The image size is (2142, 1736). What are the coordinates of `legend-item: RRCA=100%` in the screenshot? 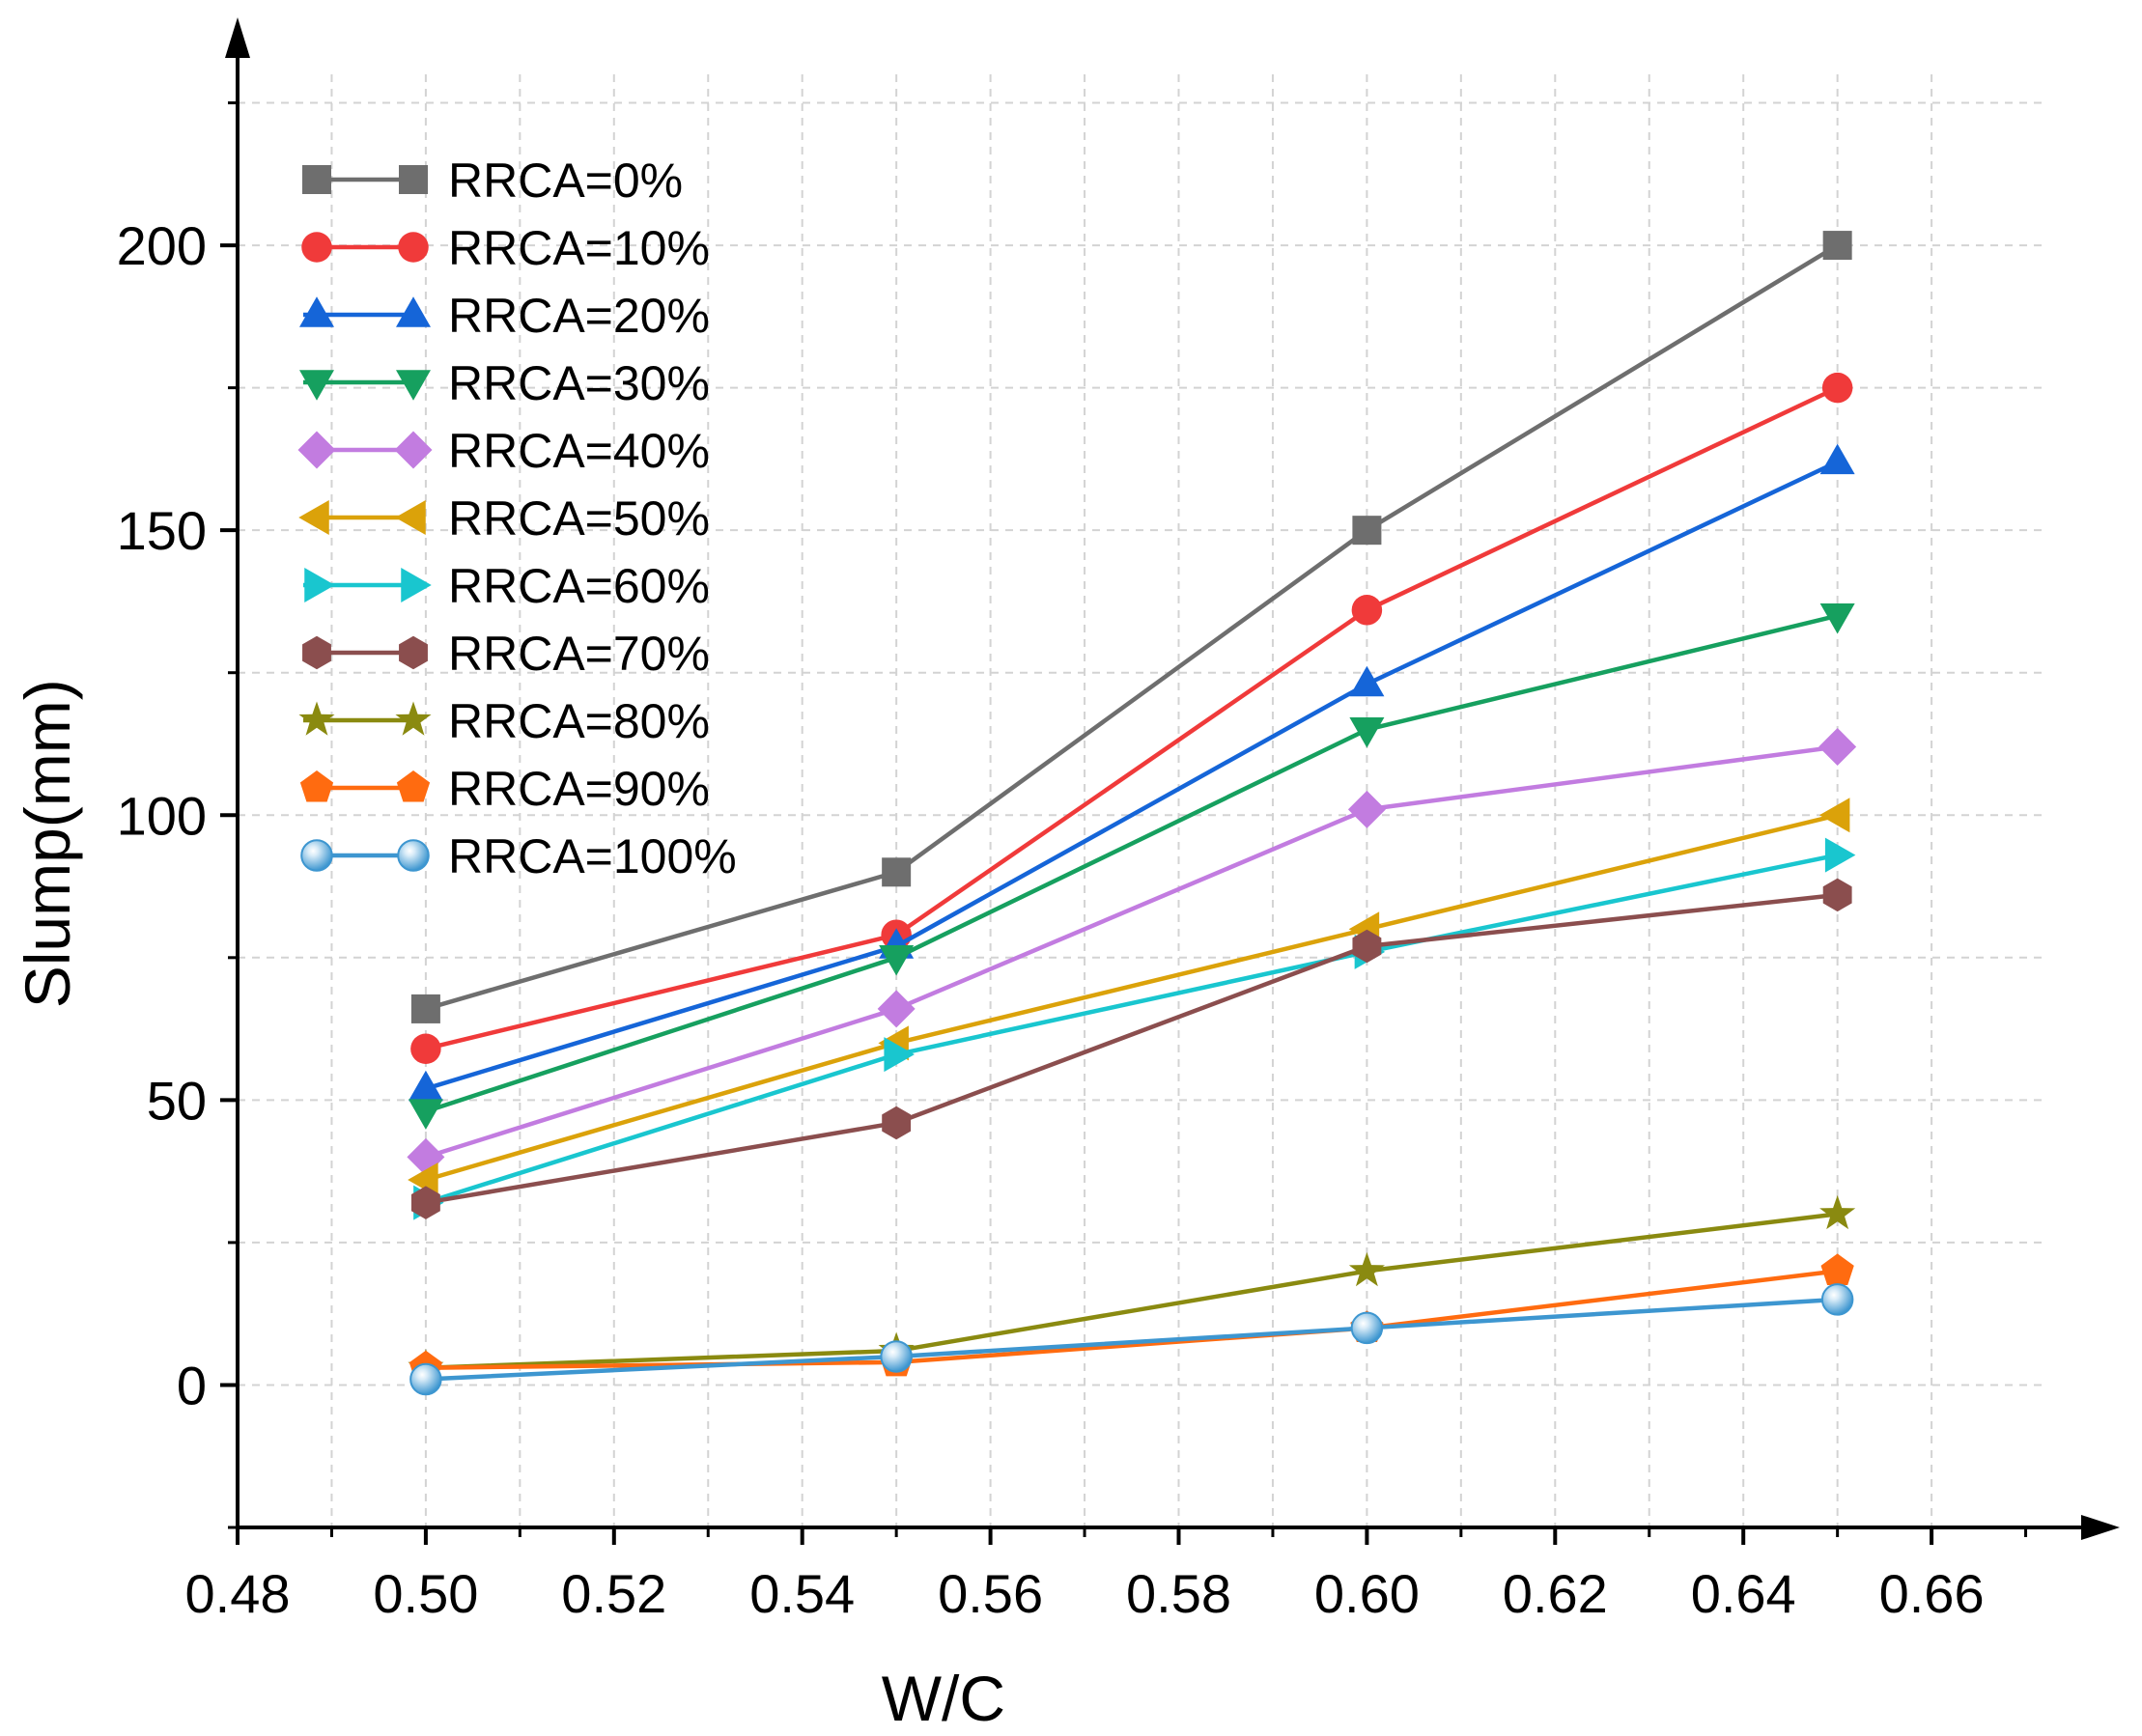 It's located at (518, 856).